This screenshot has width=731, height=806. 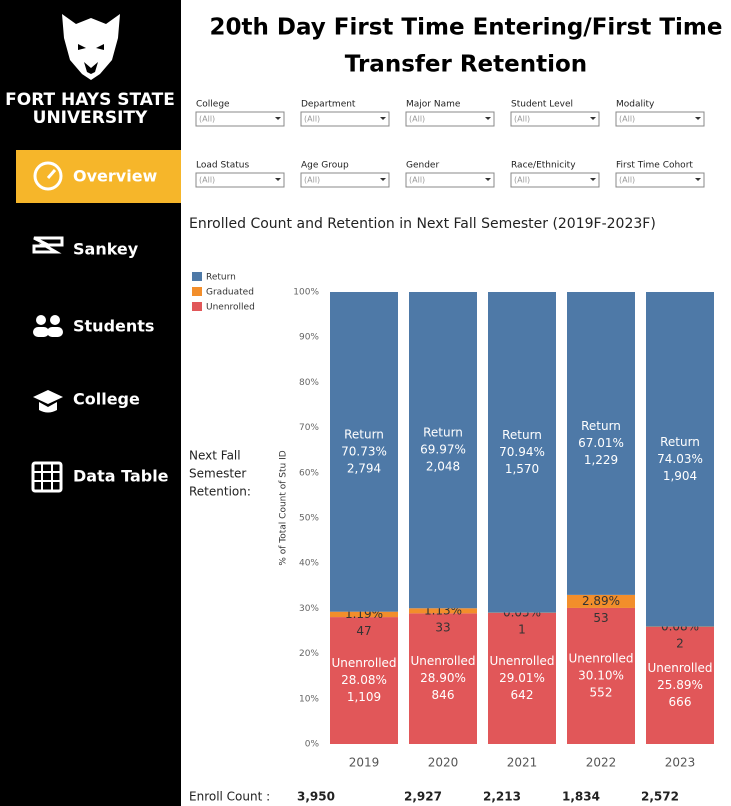 What do you see at coordinates (502, 797) in the screenshot?
I see `enroll-count: 2,213` at bounding box center [502, 797].